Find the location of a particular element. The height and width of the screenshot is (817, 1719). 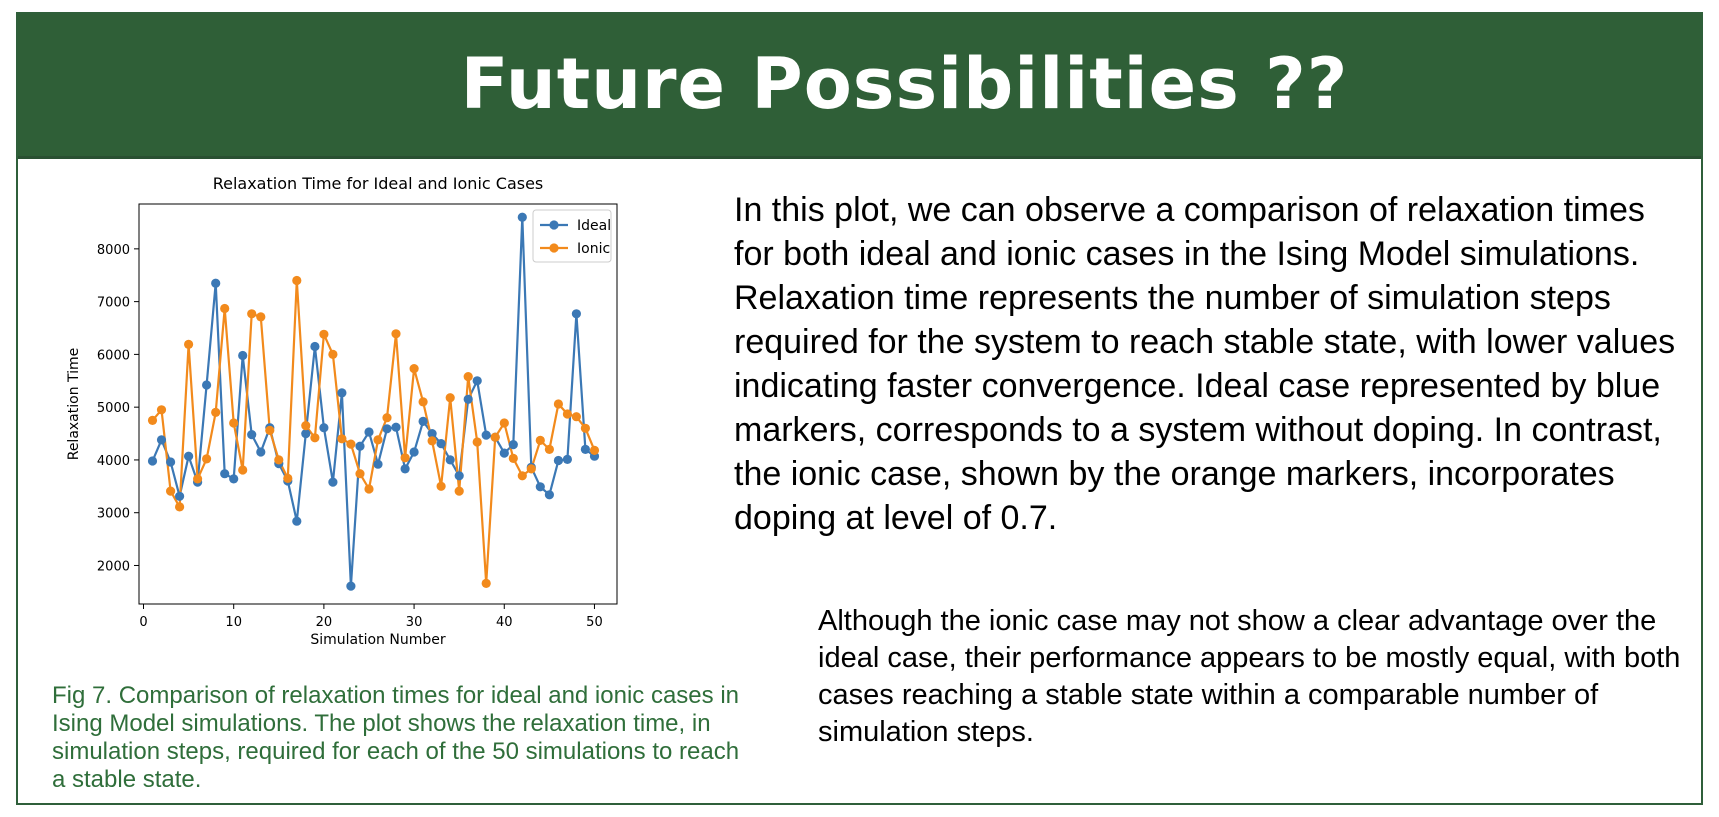

series-line-ideal is located at coordinates (373, 402).